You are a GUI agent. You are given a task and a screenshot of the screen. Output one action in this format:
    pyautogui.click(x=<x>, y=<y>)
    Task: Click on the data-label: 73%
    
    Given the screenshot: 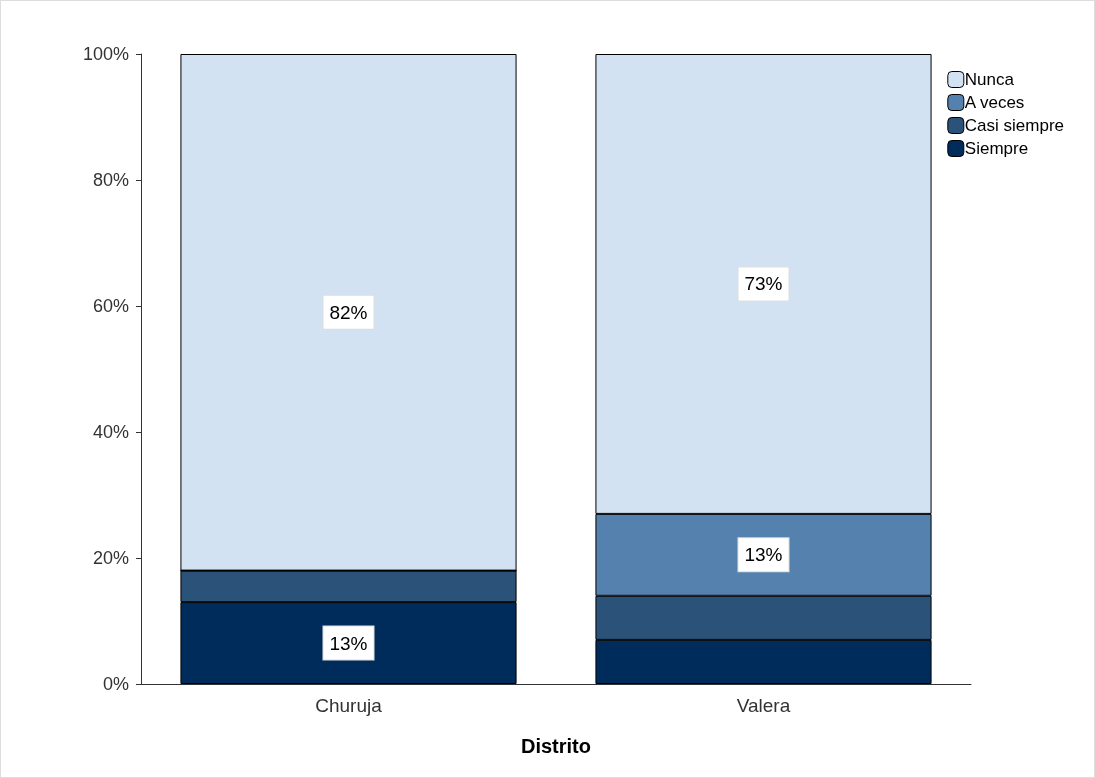 What is the action you would take?
    pyautogui.click(x=763, y=284)
    